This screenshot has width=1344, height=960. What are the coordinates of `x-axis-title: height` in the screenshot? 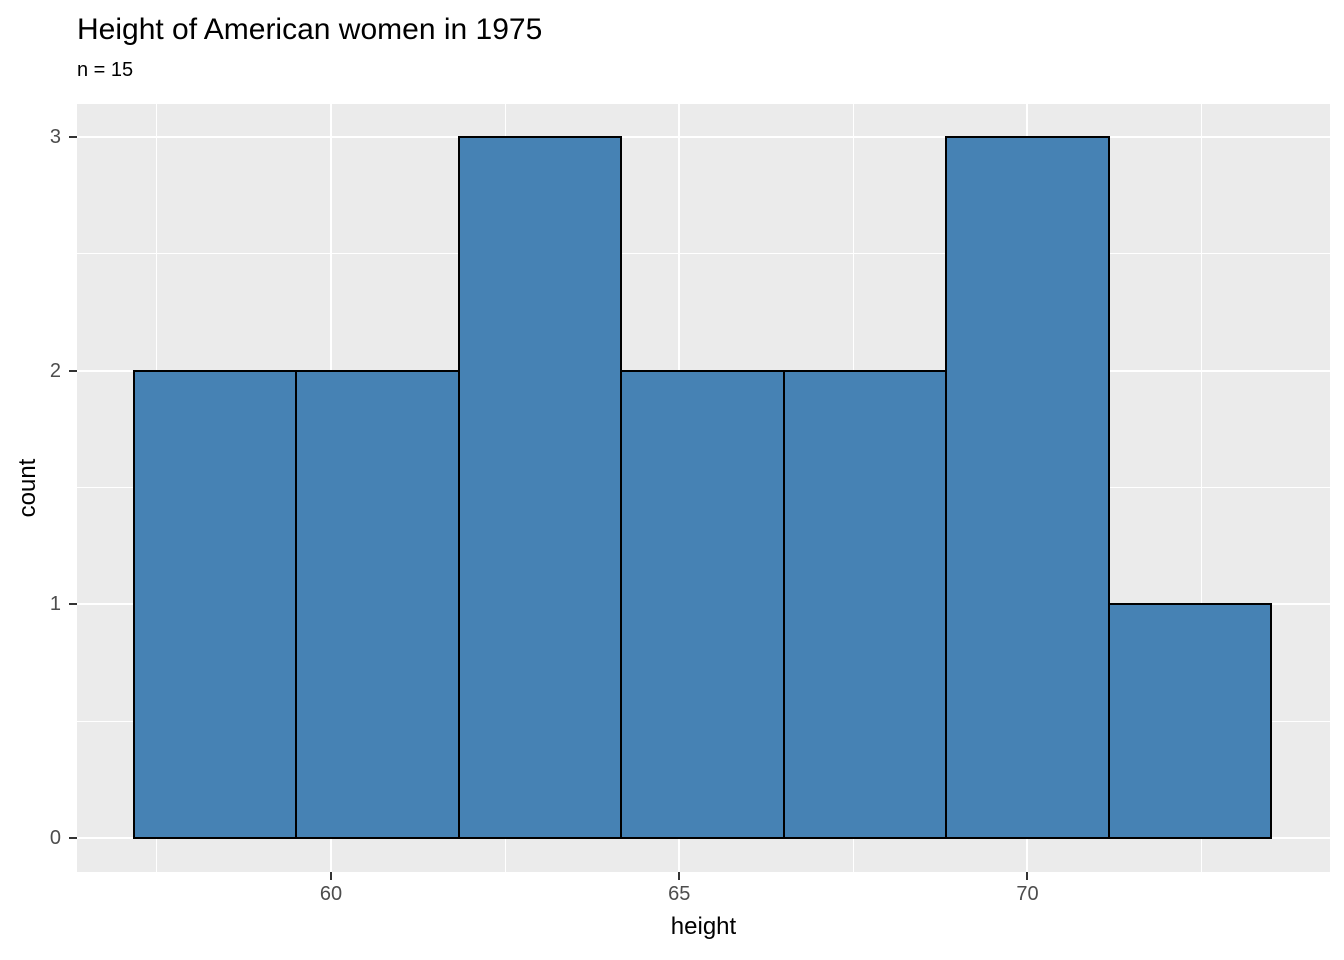 It's located at (703, 926).